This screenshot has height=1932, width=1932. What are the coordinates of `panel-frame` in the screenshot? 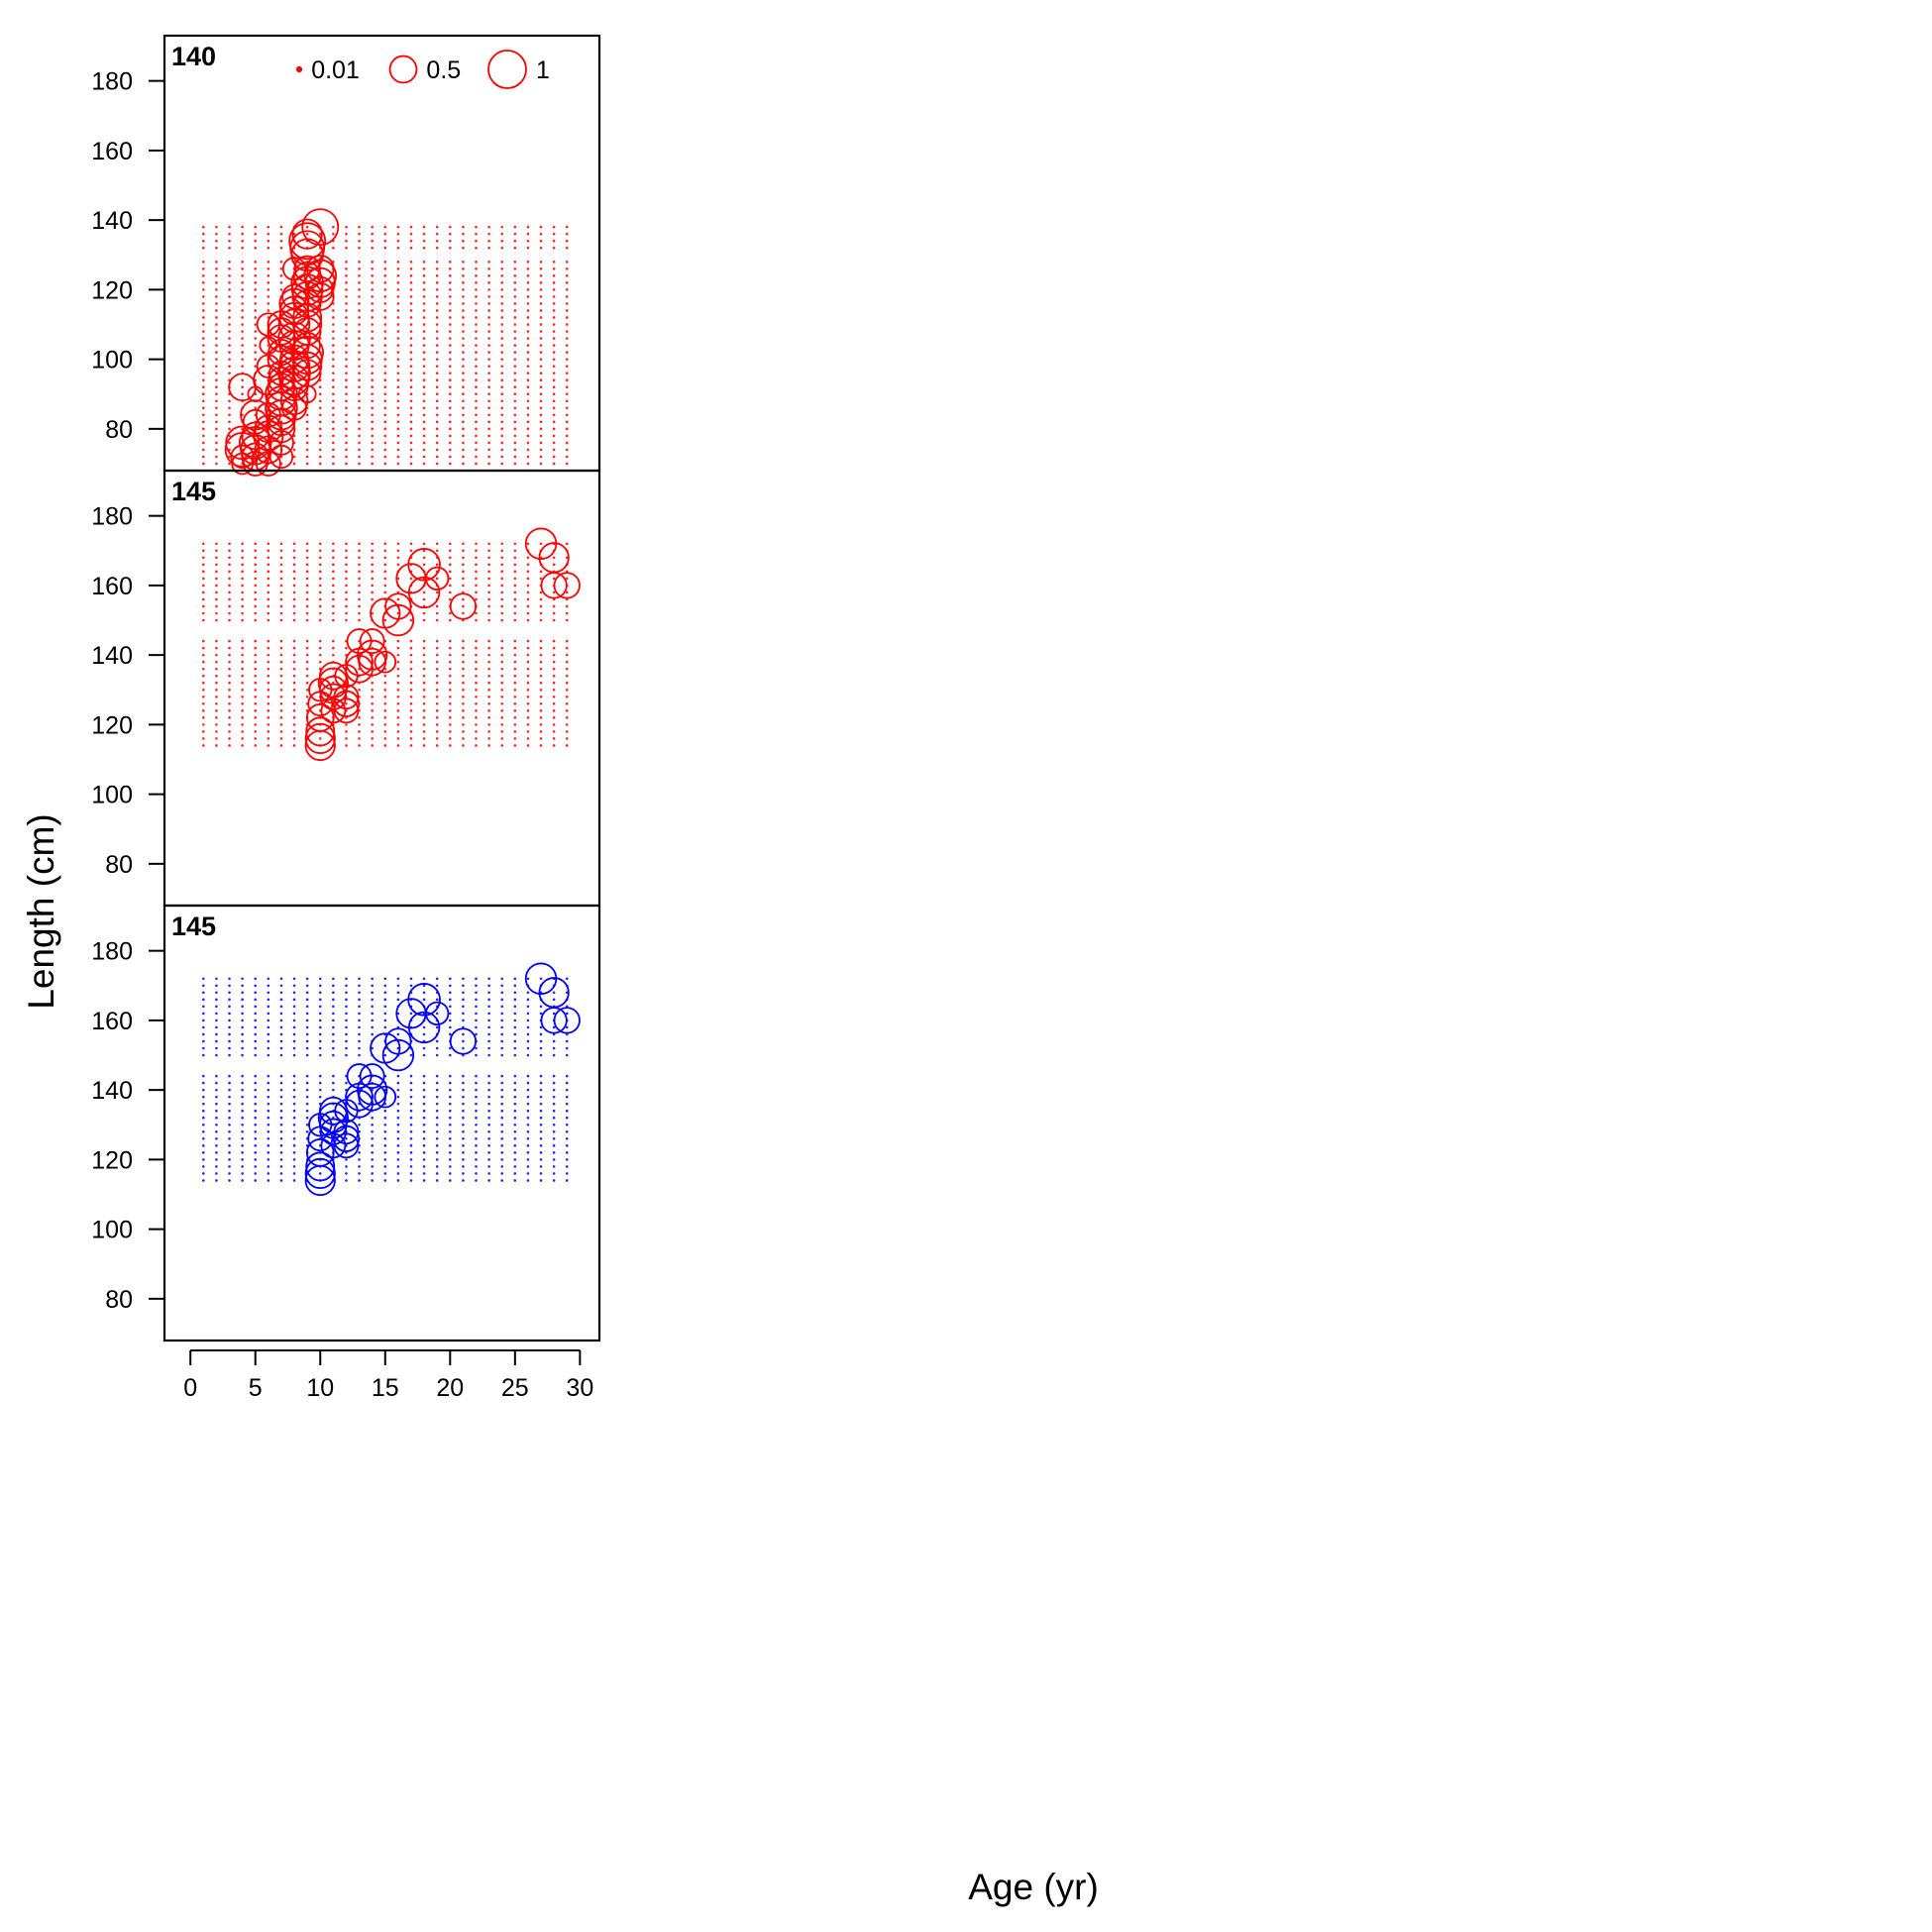 It's located at (381, 1123).